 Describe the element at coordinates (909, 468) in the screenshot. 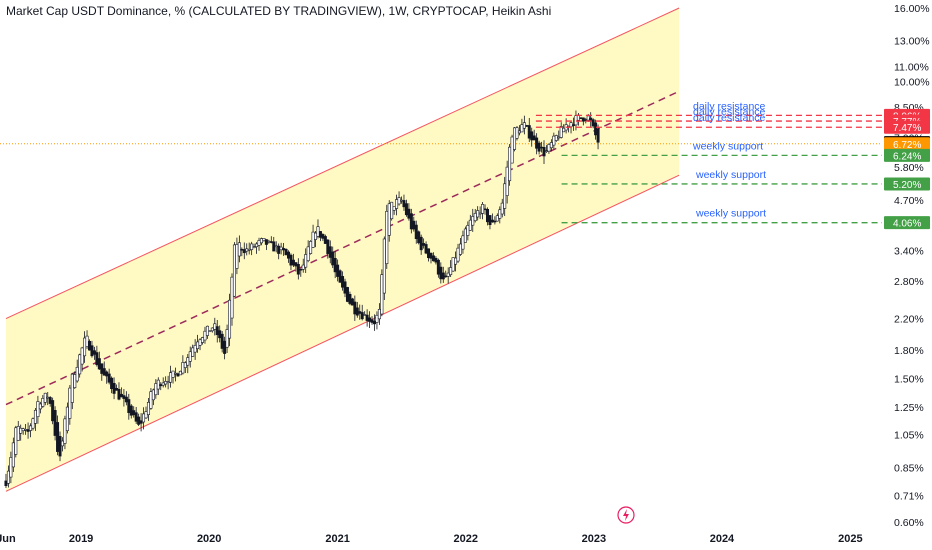

I see `y-tick-label: 0.85%` at that location.